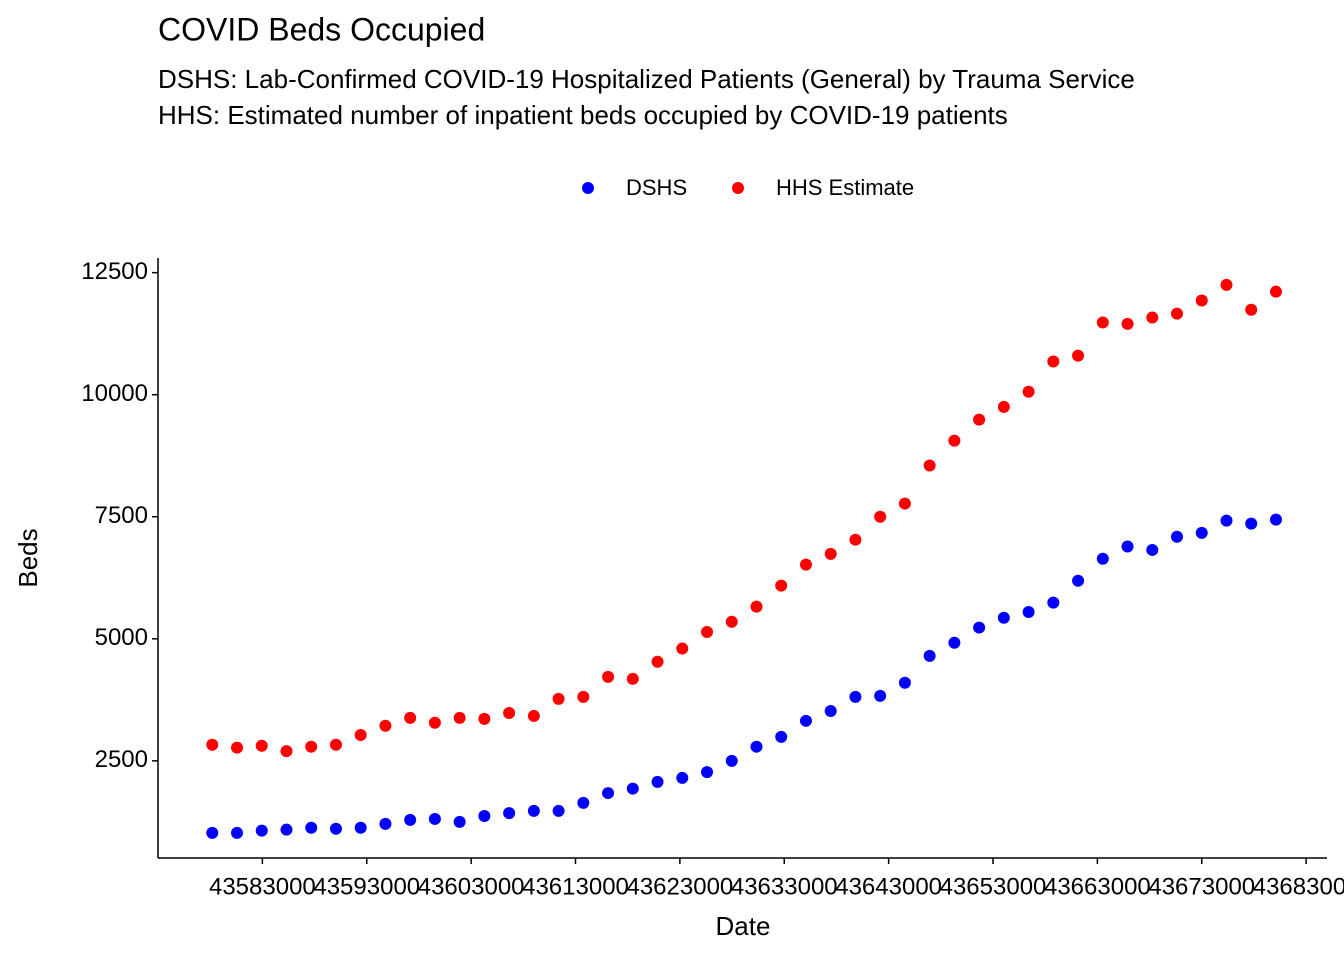  What do you see at coordinates (366, 886) in the screenshot?
I see `x-tick-label: 43593000` at bounding box center [366, 886].